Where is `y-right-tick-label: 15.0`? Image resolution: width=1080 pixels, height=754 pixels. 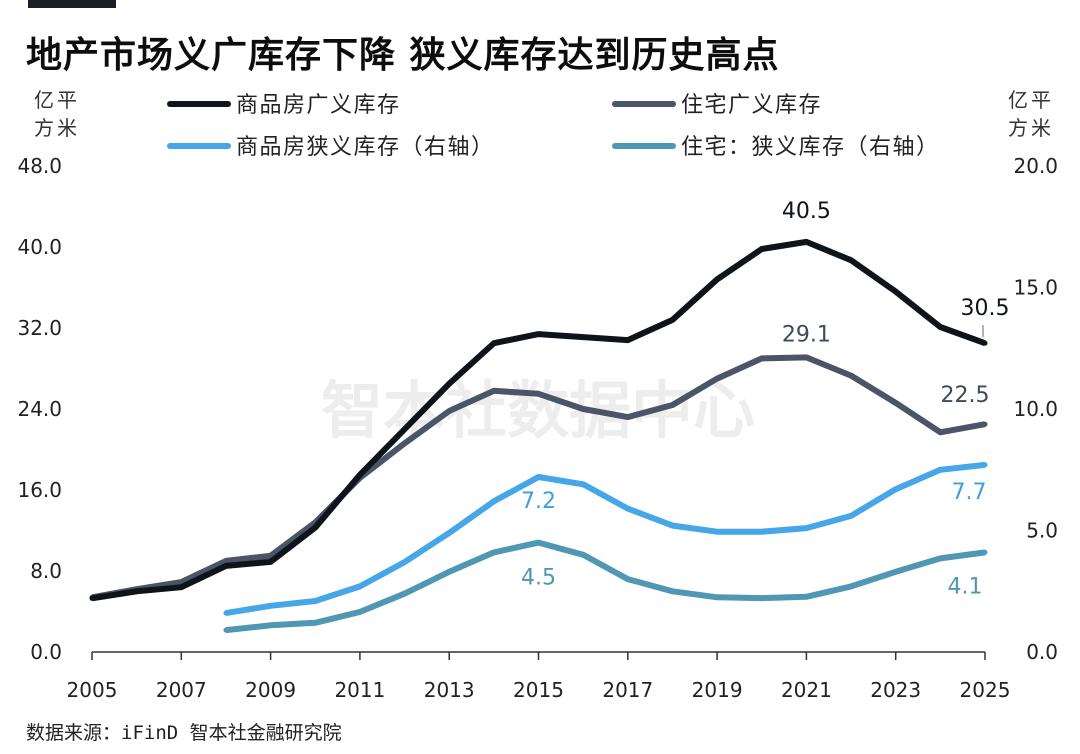
y-right-tick-label: 15.0 is located at coordinates (1035, 288).